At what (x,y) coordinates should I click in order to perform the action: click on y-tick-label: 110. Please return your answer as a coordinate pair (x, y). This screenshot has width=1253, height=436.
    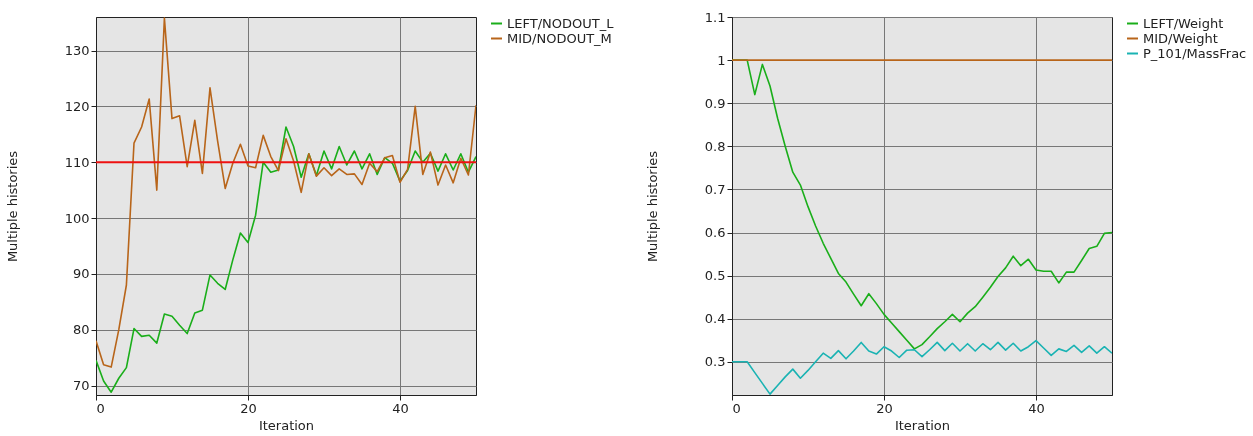
    Looking at the image, I should click on (77, 162).